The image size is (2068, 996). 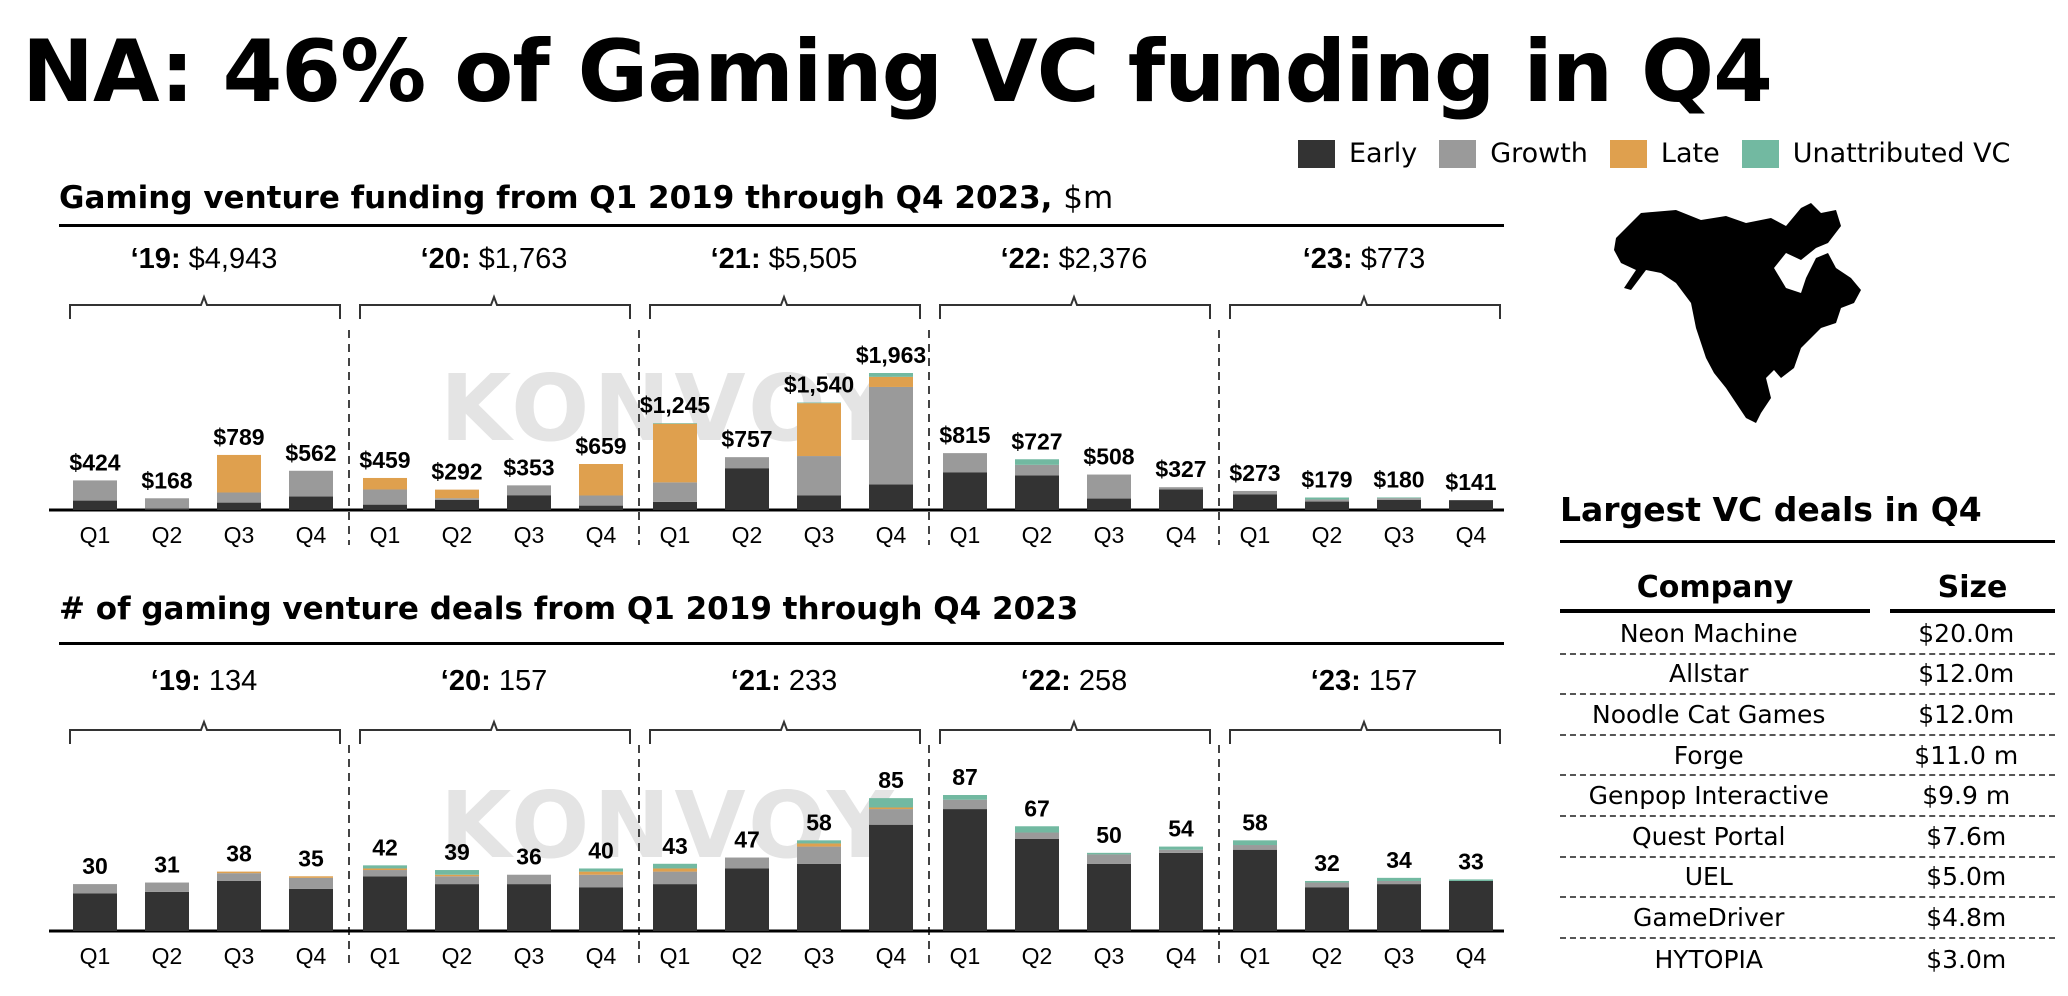 What do you see at coordinates (1470, 482) in the screenshot?
I see `bar-value-label: $141` at bounding box center [1470, 482].